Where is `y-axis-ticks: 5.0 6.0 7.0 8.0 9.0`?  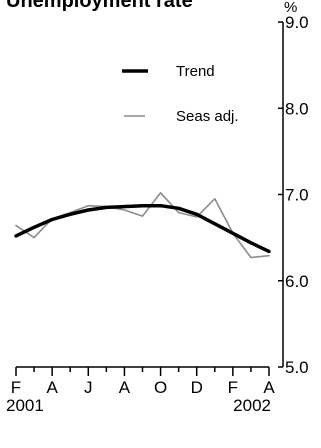
y-axis-ticks: 5.0 6.0 7.0 8.0 9.0 is located at coordinates (293, 195).